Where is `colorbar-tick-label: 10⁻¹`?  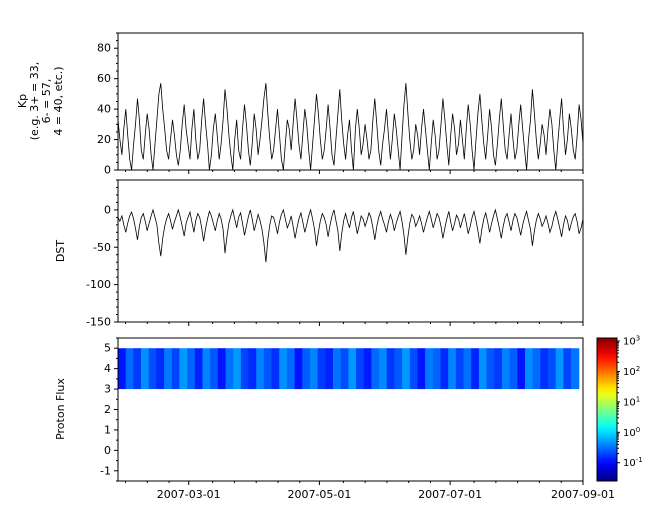
colorbar-tick-label: 10⁻¹ is located at coordinates (633, 462).